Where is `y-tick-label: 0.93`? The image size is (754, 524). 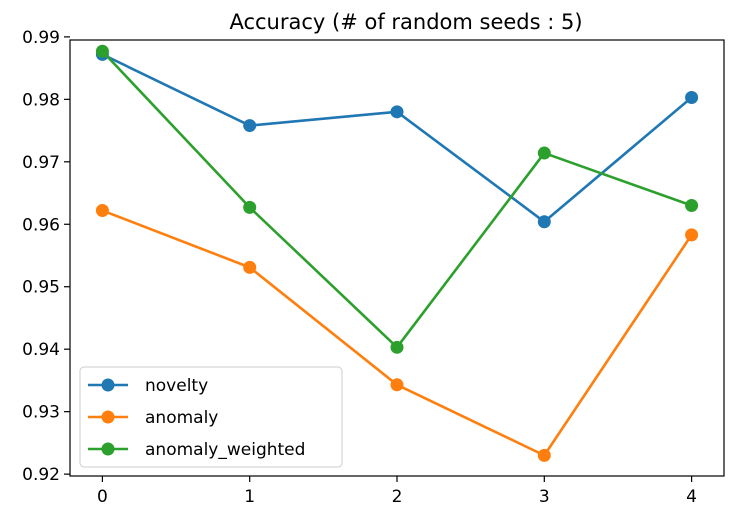
y-tick-label: 0.93 is located at coordinates (41, 413).